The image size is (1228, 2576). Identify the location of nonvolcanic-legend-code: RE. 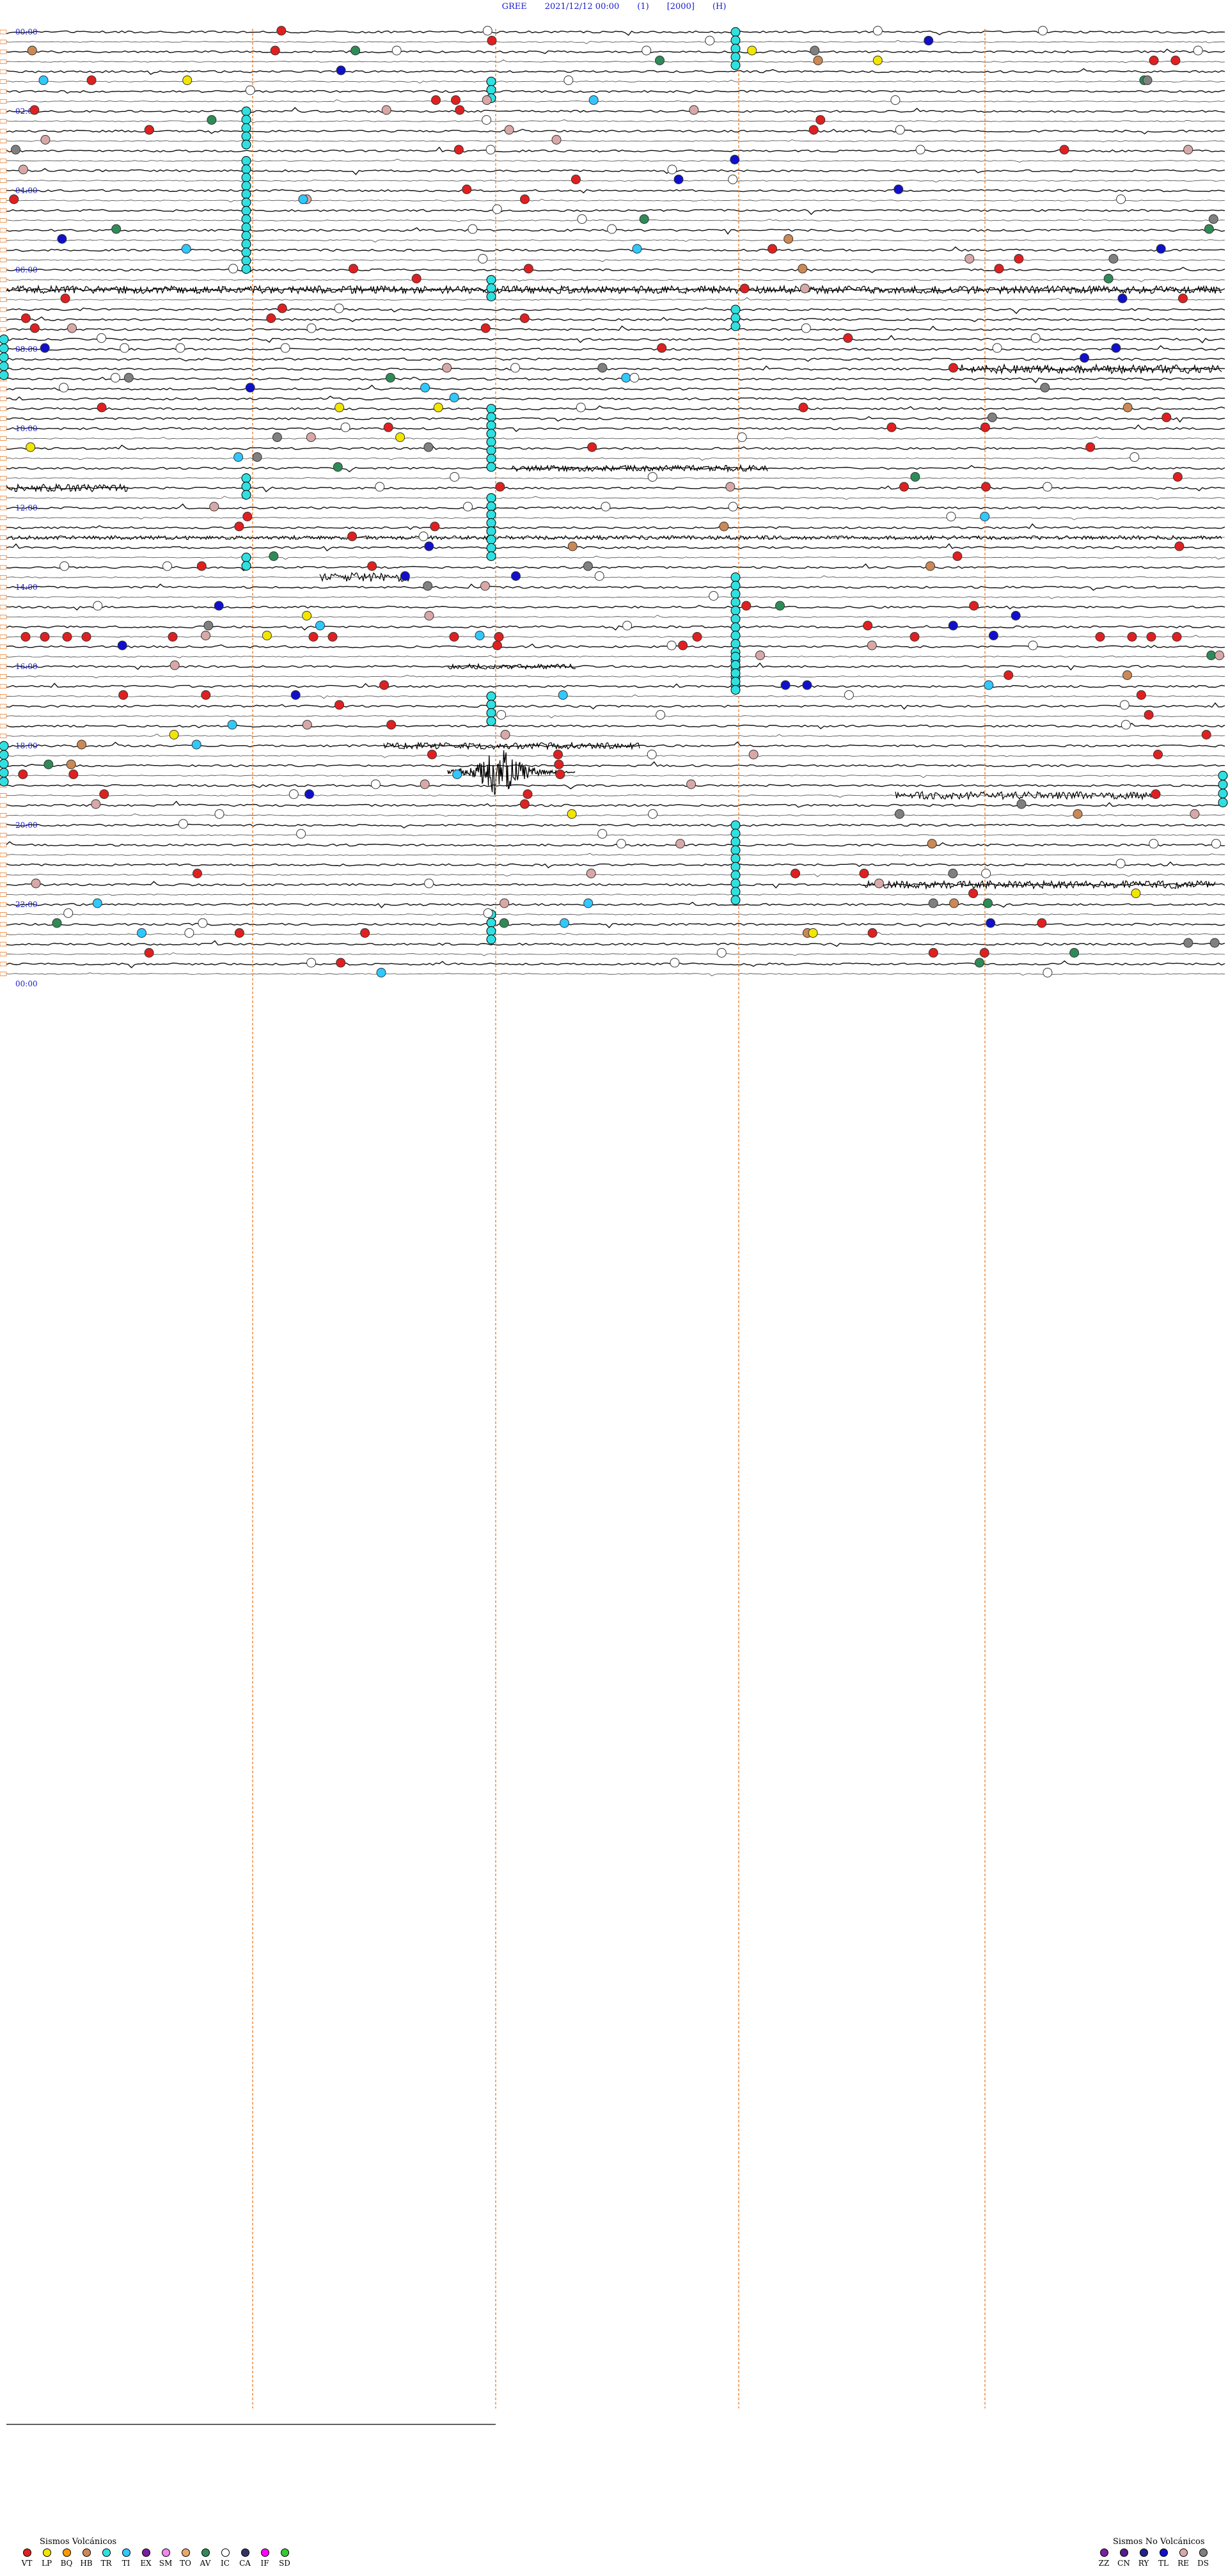
(1183, 2563).